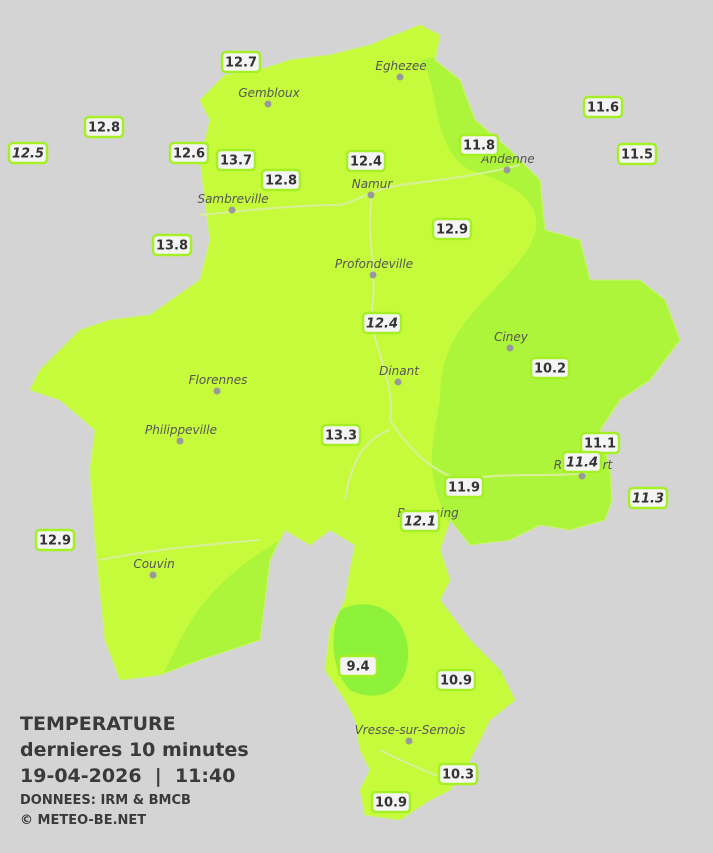 The image size is (713, 853). I want to click on temp-zone, so click(412, 548).